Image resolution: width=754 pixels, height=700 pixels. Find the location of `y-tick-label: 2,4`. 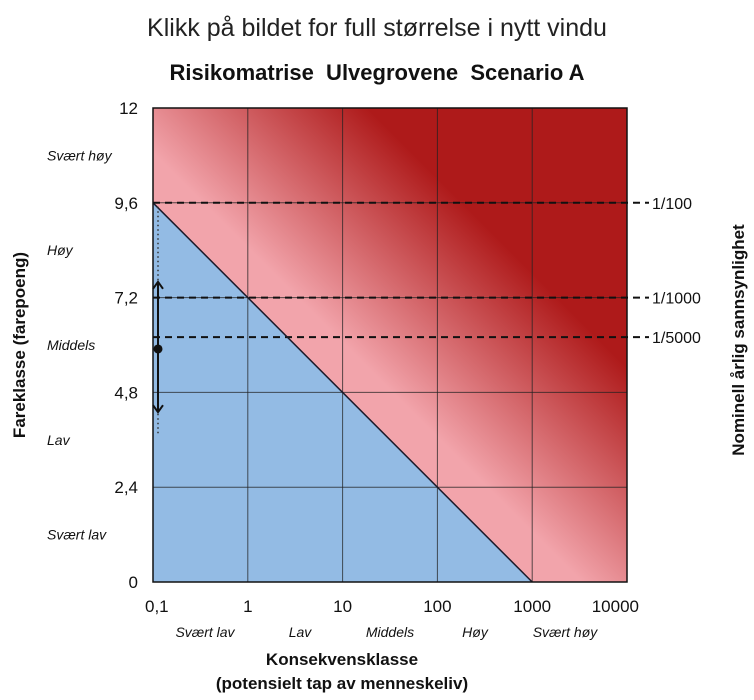

y-tick-label: 2,4 is located at coordinates (126, 487).